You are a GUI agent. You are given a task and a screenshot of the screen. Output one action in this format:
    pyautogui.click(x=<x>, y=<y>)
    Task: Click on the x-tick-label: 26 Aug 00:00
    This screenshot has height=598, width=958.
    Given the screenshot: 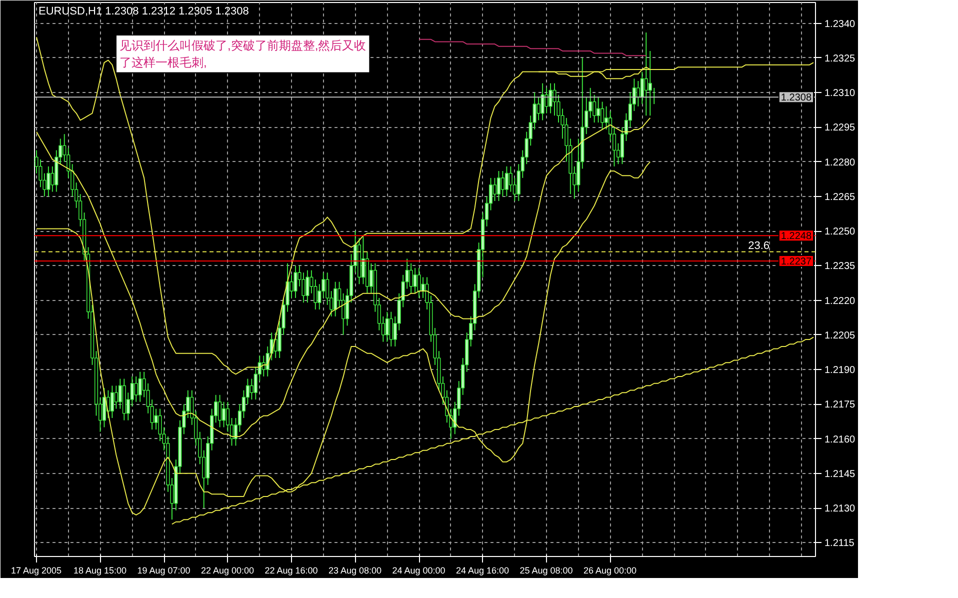 What is the action you would take?
    pyautogui.click(x=610, y=571)
    